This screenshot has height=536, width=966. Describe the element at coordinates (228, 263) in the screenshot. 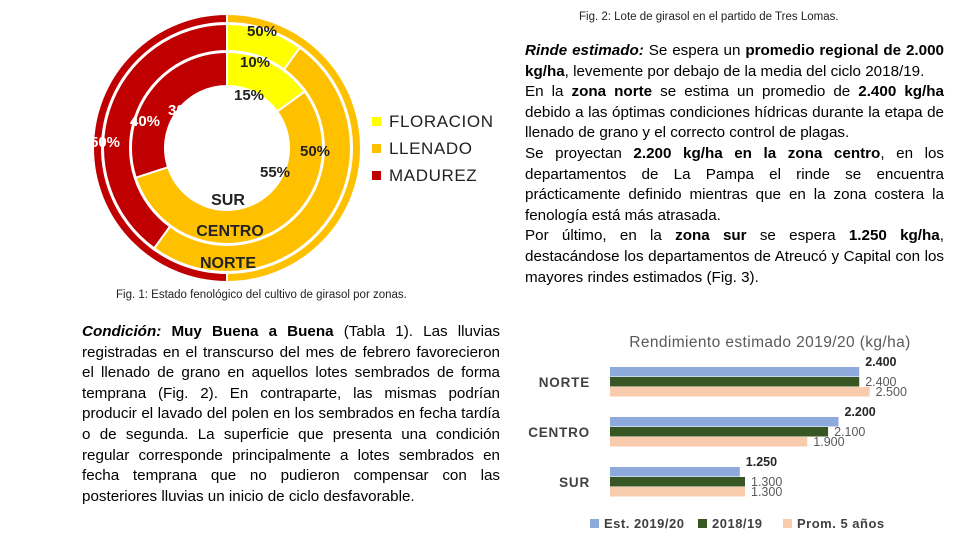

I see `donut-ring-label: NORTE` at that location.